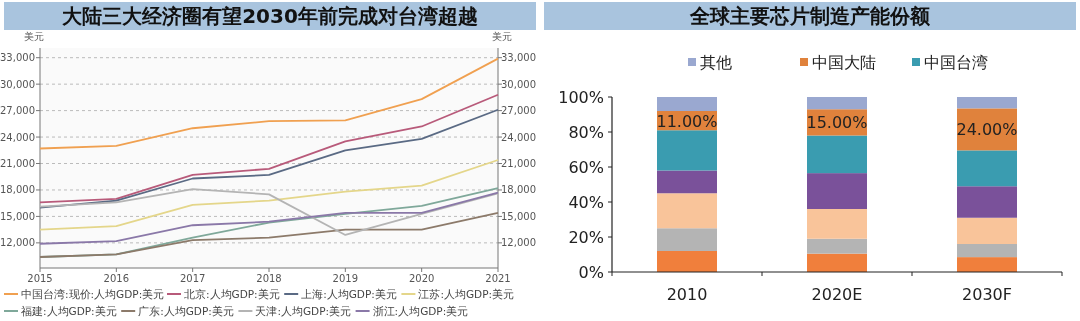 The height and width of the screenshot is (321, 1080). What do you see at coordinates (502, 36) in the screenshot?
I see `y2-axis-title: 美元` at bounding box center [502, 36].